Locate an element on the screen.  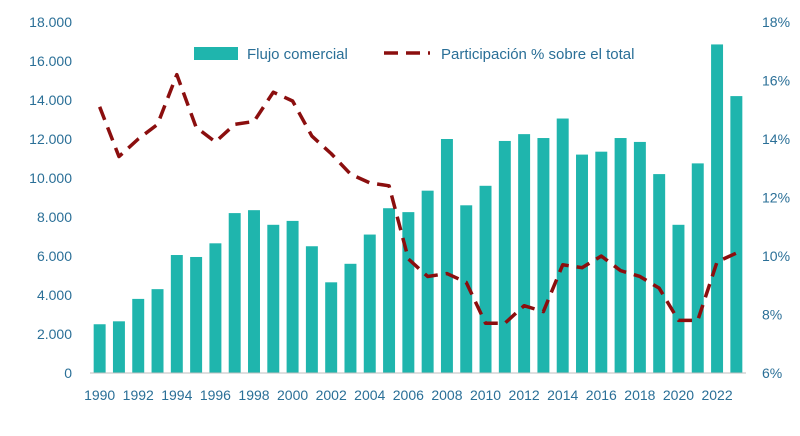
bar-2004 is located at coordinates (369, 303).